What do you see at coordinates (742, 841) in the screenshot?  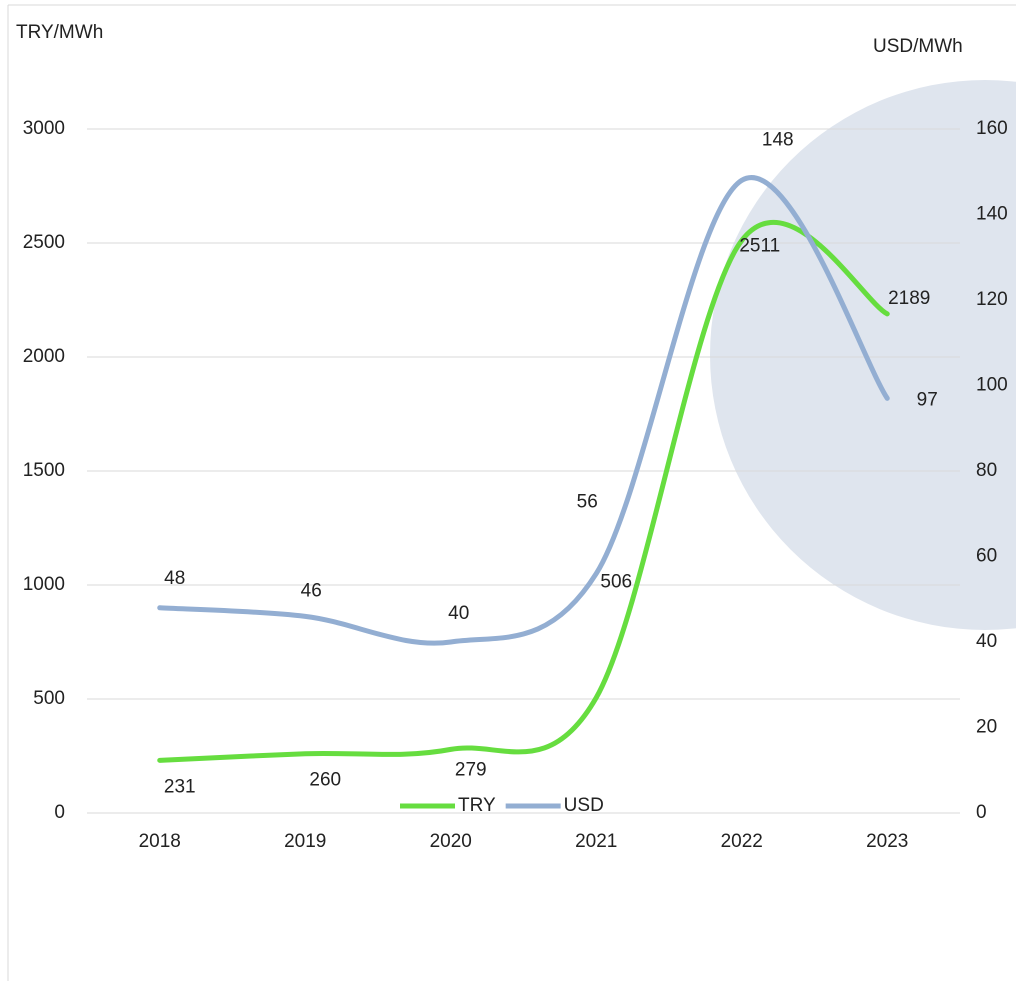 I see `x-tick-label: 2022` at bounding box center [742, 841].